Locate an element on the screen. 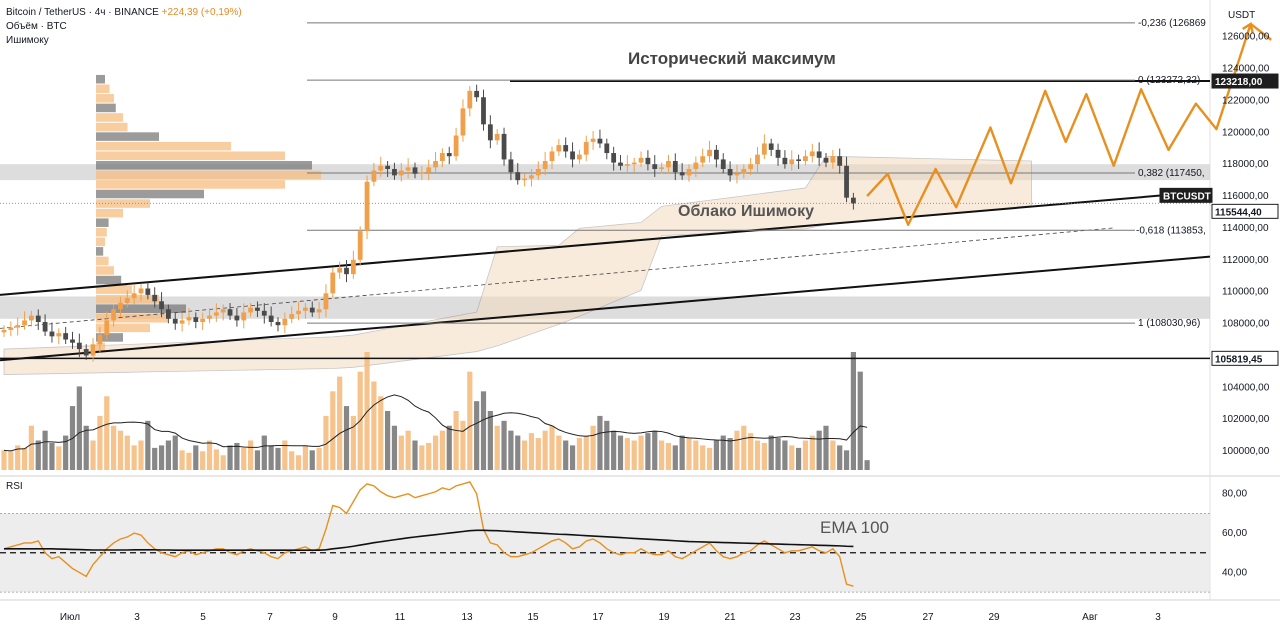 The height and width of the screenshot is (630, 1280). rsi-line is located at coordinates (428, 534).